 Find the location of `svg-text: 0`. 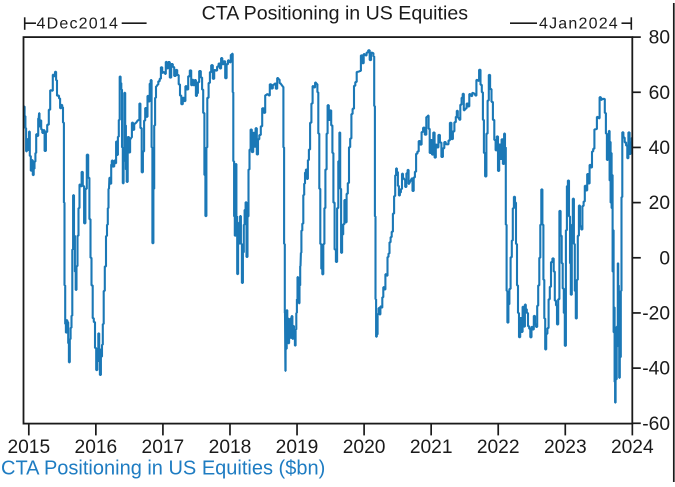

svg-text: 0 is located at coordinates (664, 258).